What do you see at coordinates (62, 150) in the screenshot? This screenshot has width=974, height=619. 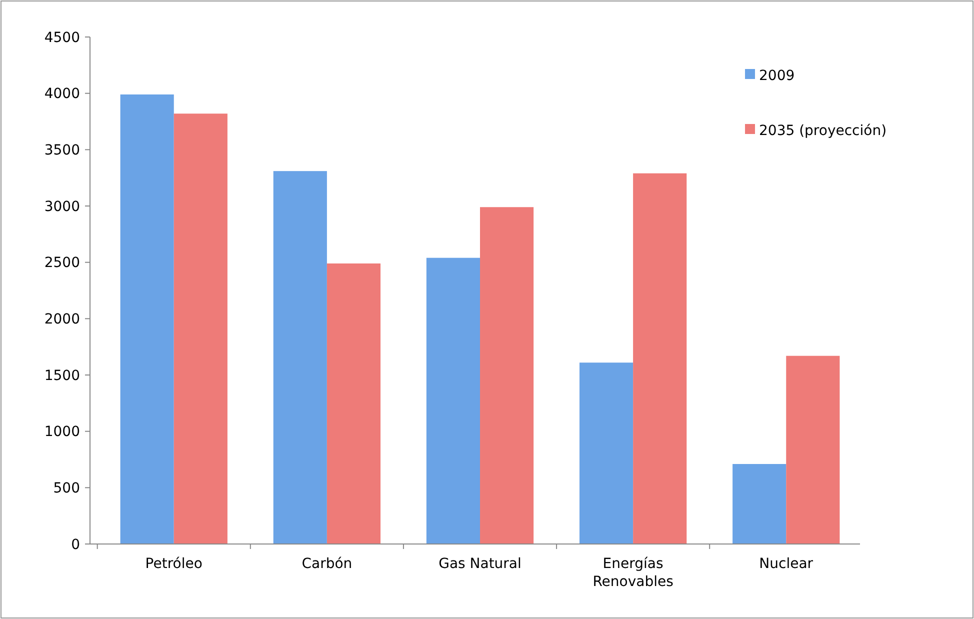 I see `y-tick-label: 3500` at bounding box center [62, 150].